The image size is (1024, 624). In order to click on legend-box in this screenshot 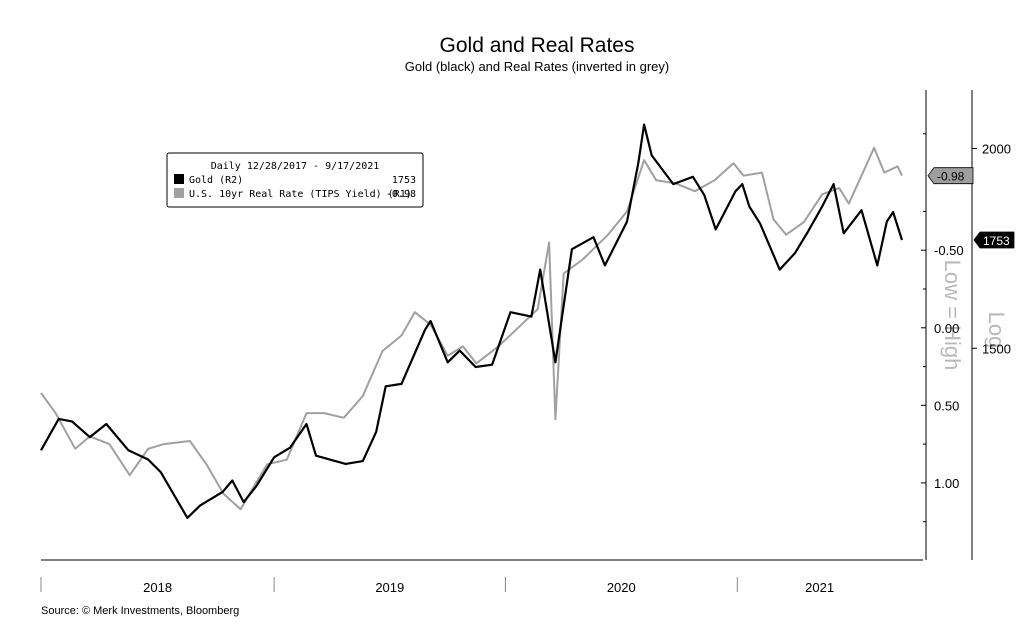, I will do `click(295, 180)`.